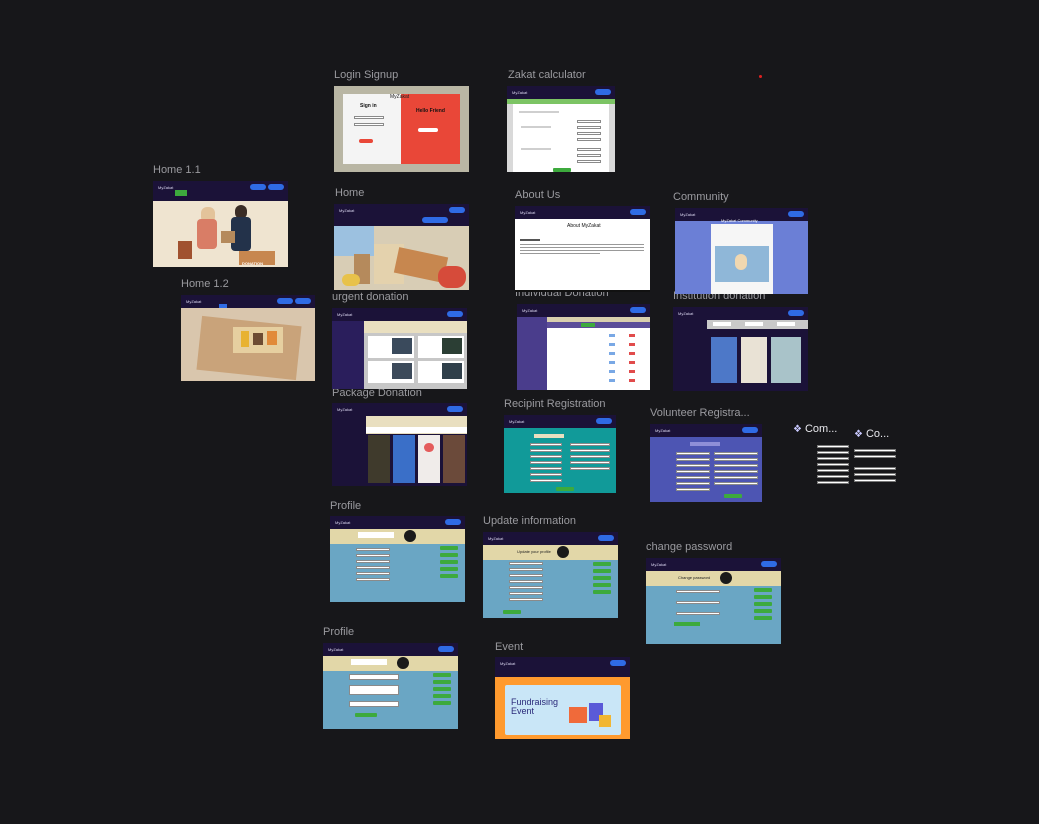 This screenshot has height=824, width=1039. I want to click on red-dot-indicator, so click(760, 76).